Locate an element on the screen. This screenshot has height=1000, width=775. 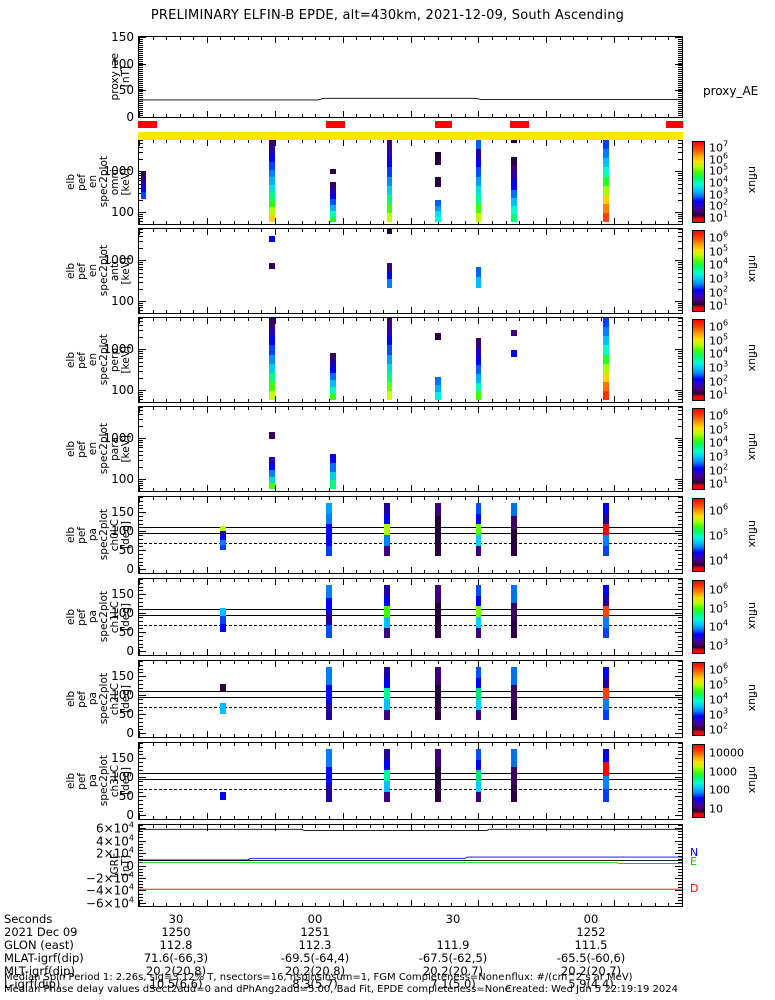
ytick-proxy_ae: 50 is located at coordinates (126, 90).